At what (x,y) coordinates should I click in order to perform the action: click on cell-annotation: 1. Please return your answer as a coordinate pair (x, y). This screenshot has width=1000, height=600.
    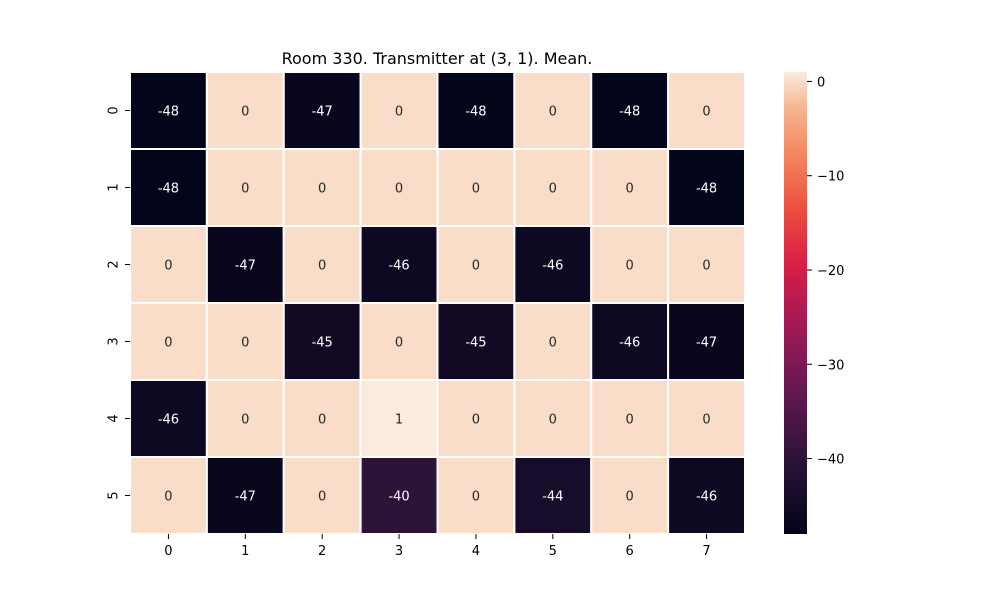
    Looking at the image, I should click on (399, 420).